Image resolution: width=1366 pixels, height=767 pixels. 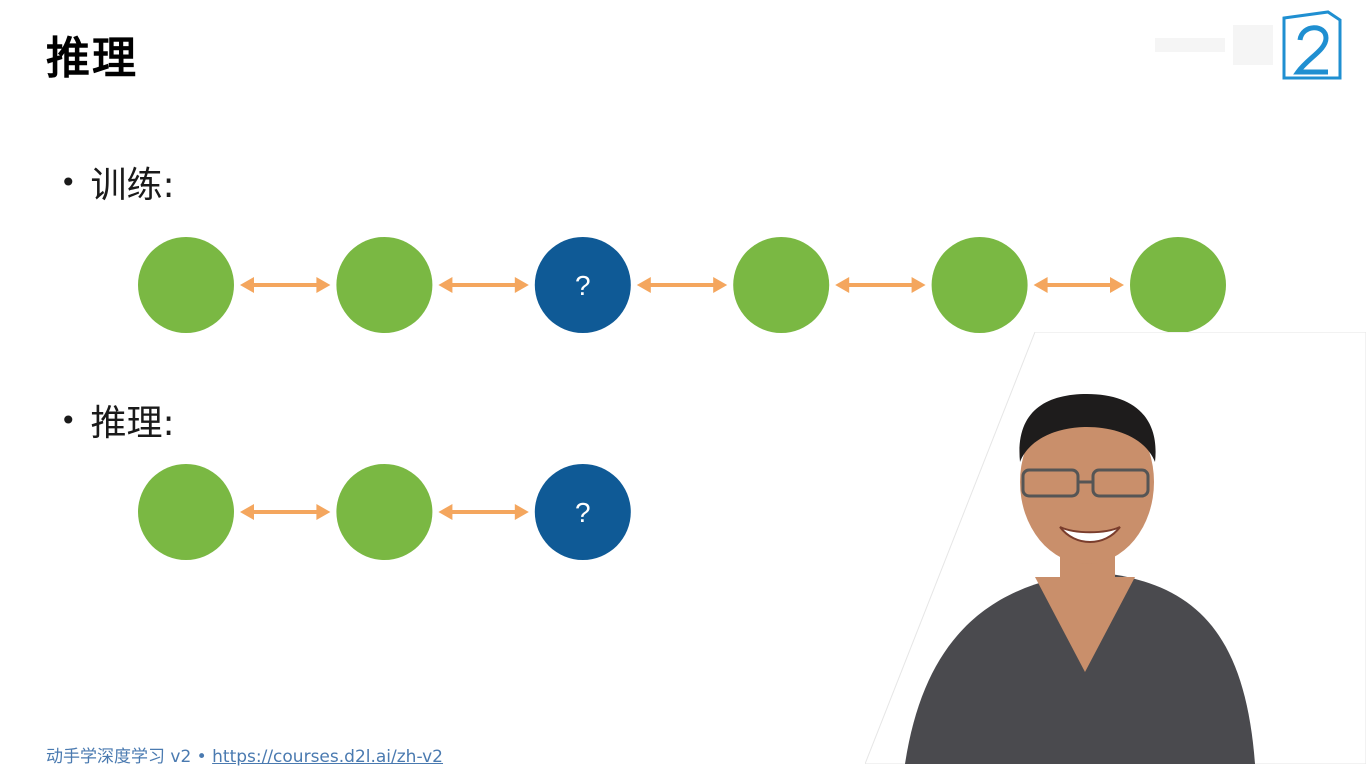 I want to click on training-chain: ?, so click(x=682, y=285).